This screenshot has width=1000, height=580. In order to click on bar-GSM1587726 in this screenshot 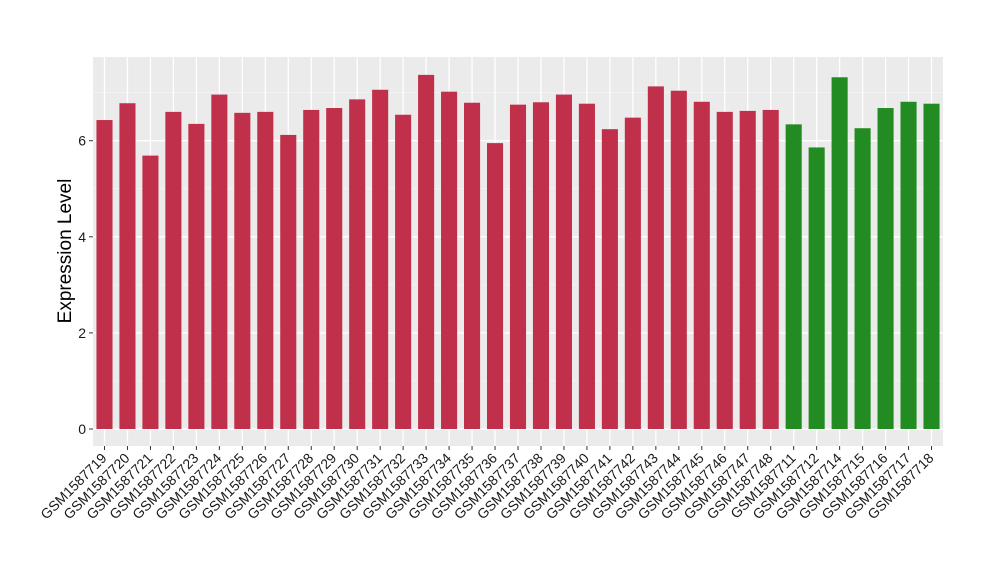, I will do `click(265, 270)`.